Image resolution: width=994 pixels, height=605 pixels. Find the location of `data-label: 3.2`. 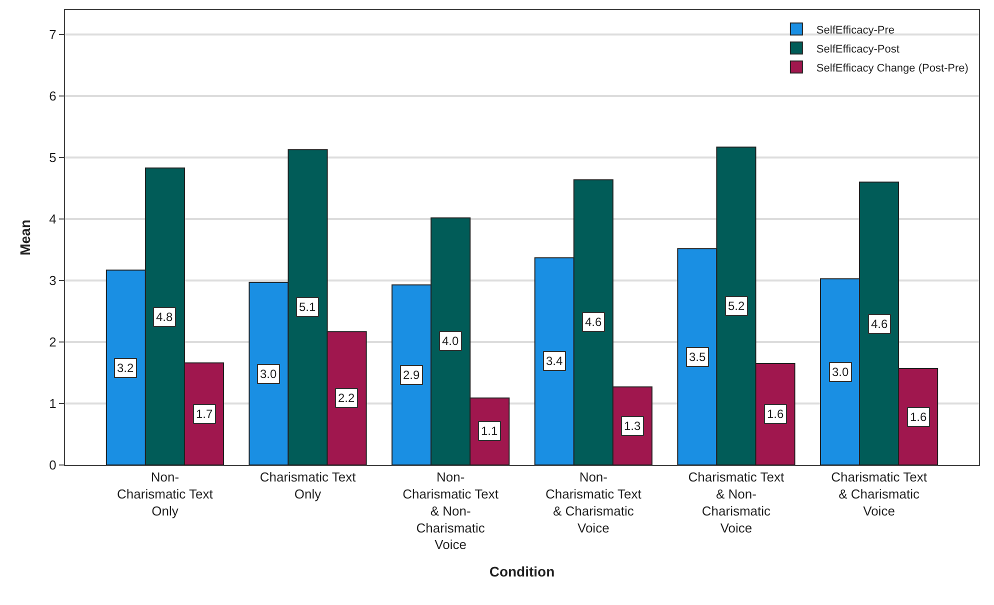

data-label: 3.2 is located at coordinates (125, 368).